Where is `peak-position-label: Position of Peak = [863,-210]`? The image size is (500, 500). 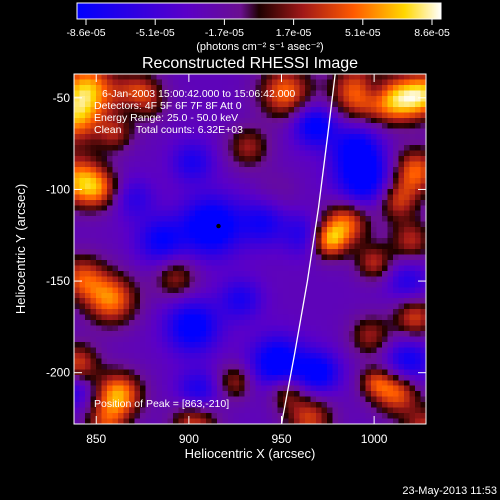
peak-position-label: Position of Peak = [863,-210] is located at coordinates (161, 404).